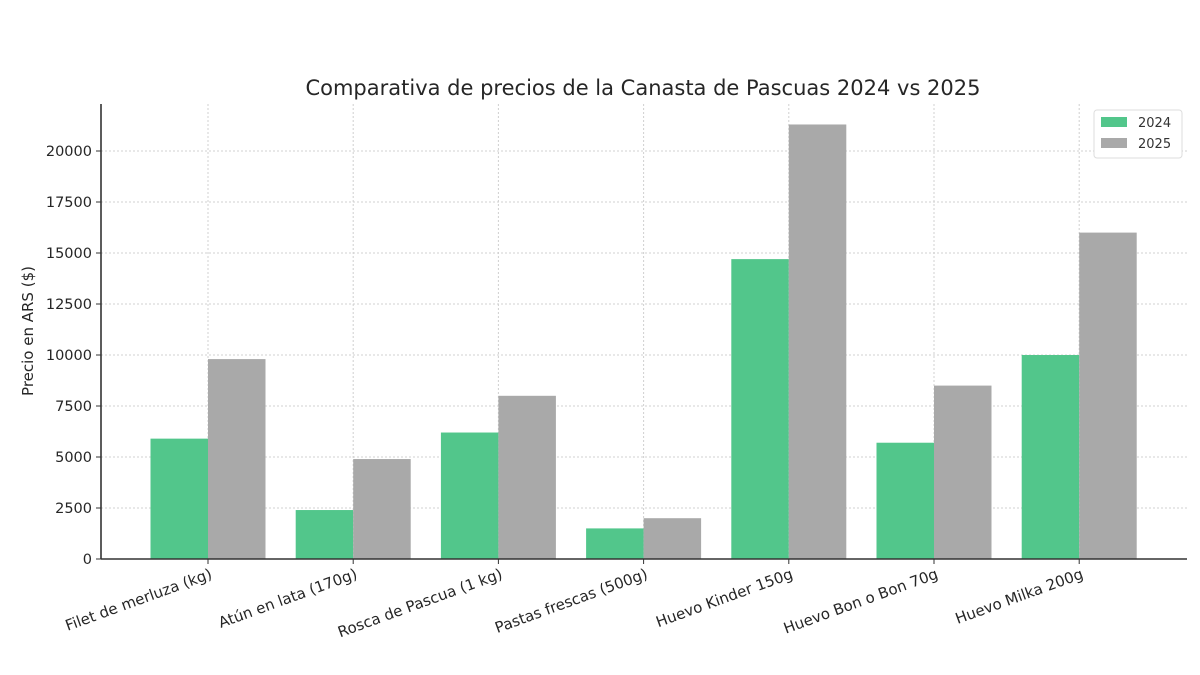 Image resolution: width=1200 pixels, height=675 pixels. Describe the element at coordinates (69, 305) in the screenshot. I see `y-tick-label: 12500` at that location.